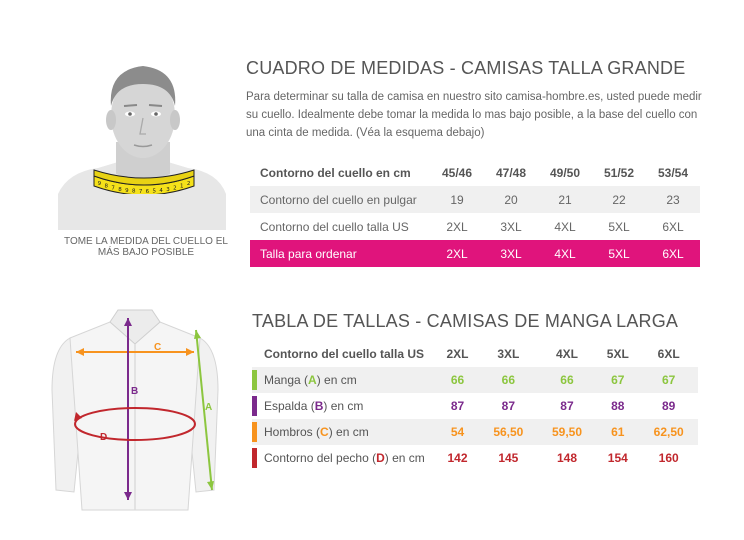 The width and height of the screenshot is (744, 540). Describe the element at coordinates (208, 407) in the screenshot. I see `sleeve-label-a: A` at that location.